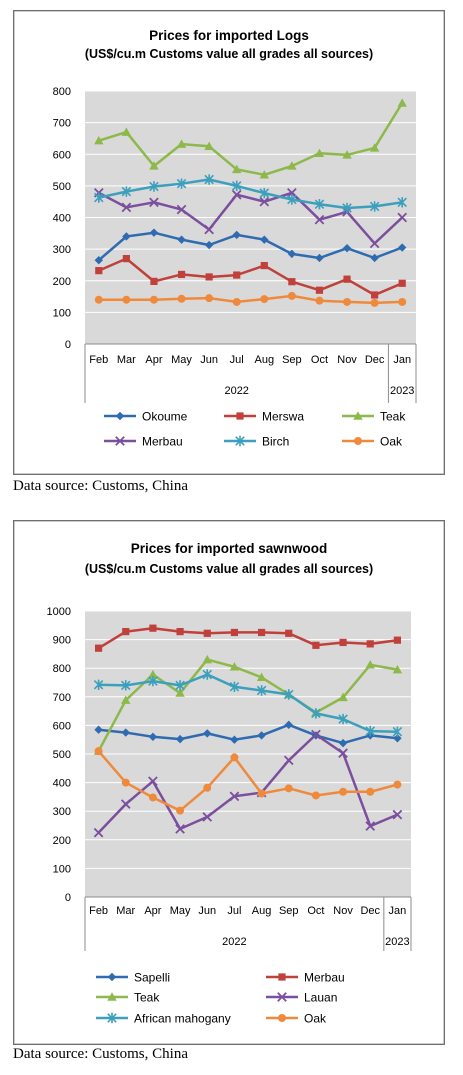 This screenshot has height=1075, width=463. What do you see at coordinates (62, 841) in the screenshot?
I see `y-tick-label: 200` at bounding box center [62, 841].